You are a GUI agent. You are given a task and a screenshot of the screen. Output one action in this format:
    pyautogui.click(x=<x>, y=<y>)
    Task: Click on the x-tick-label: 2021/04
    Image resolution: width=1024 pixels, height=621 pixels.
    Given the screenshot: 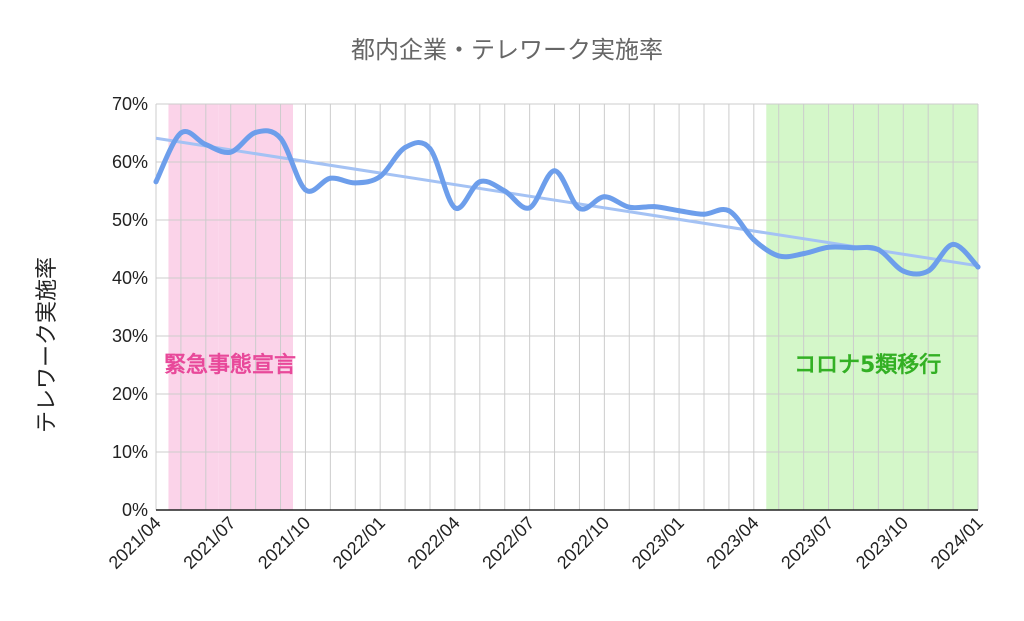 What is the action you would take?
    pyautogui.click(x=135, y=543)
    